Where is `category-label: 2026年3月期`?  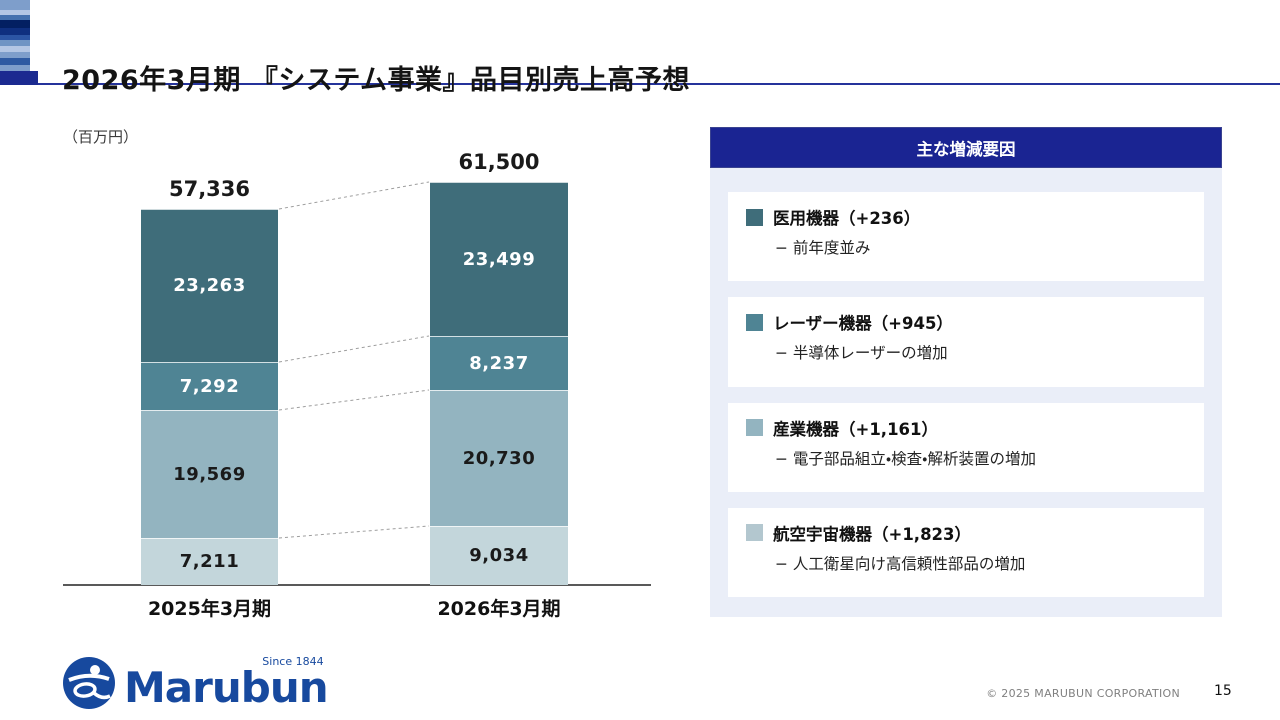
category-label: 2026年3月期 is located at coordinates (499, 609).